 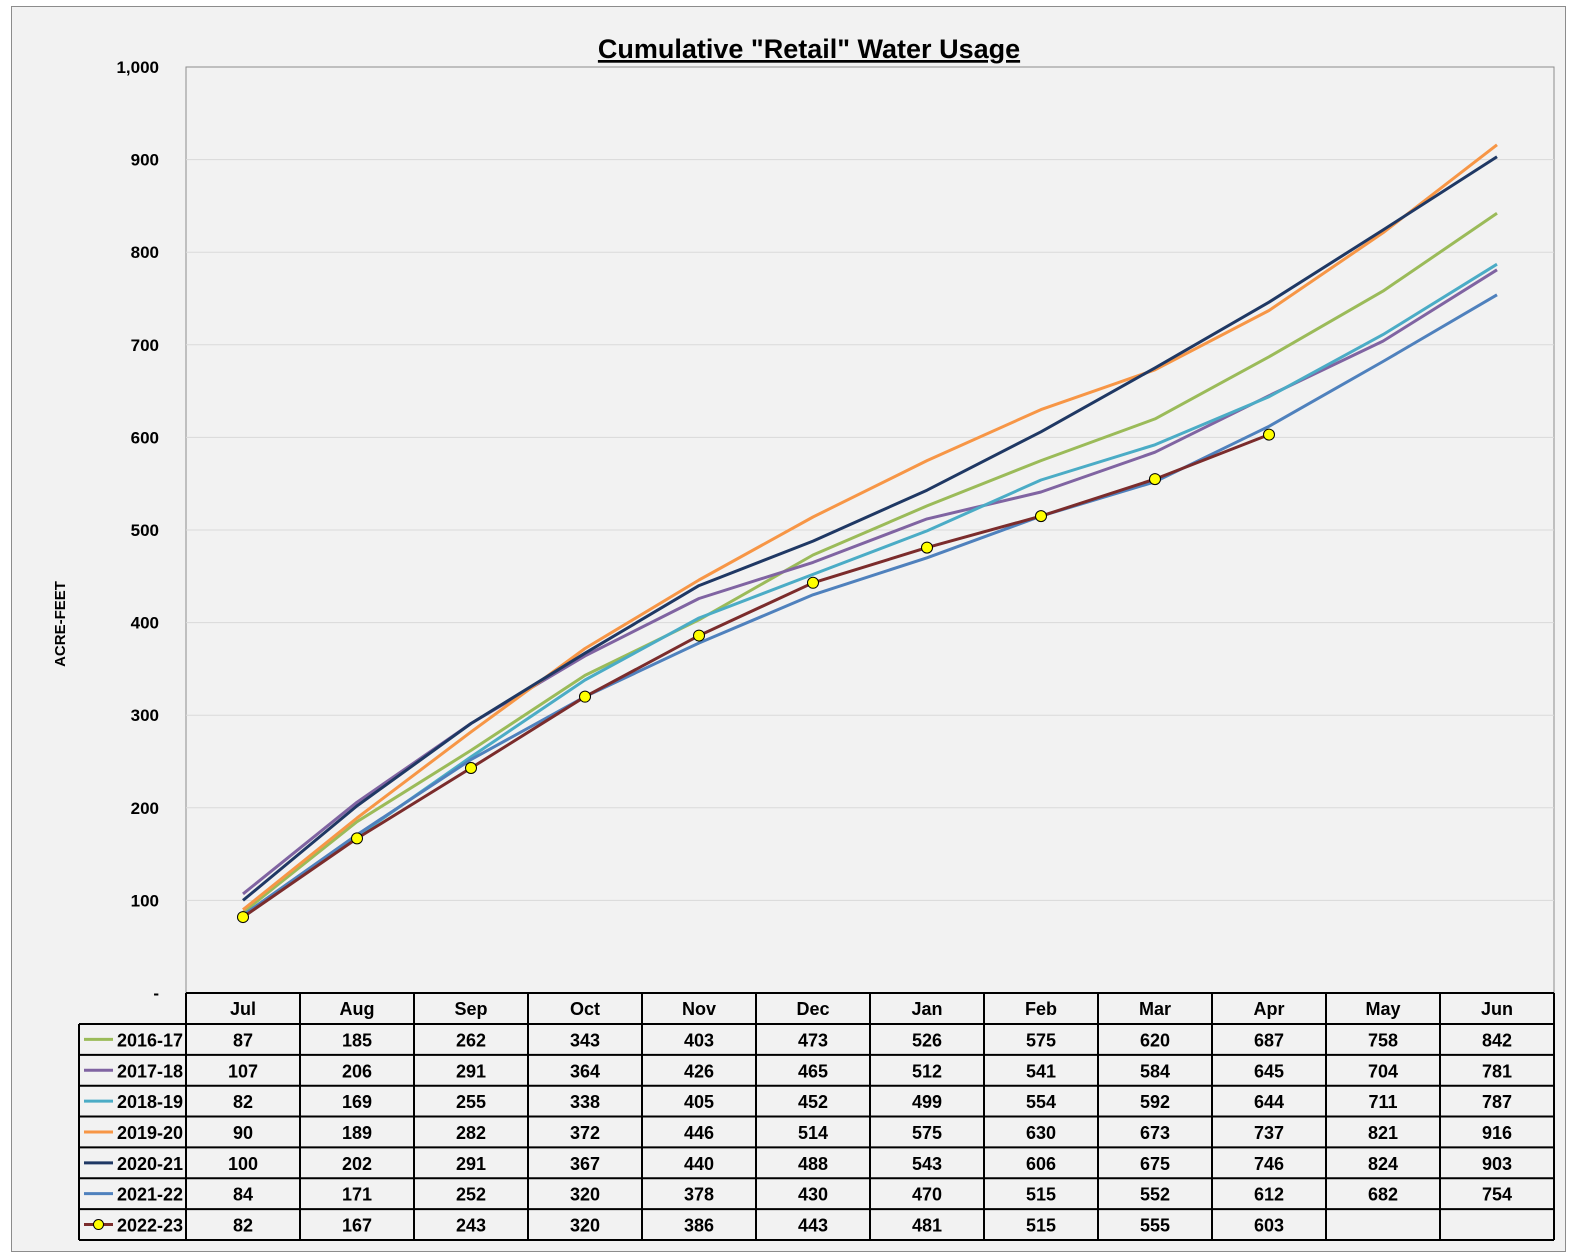 I want to click on table-cell: 512, so click(x=927, y=1071).